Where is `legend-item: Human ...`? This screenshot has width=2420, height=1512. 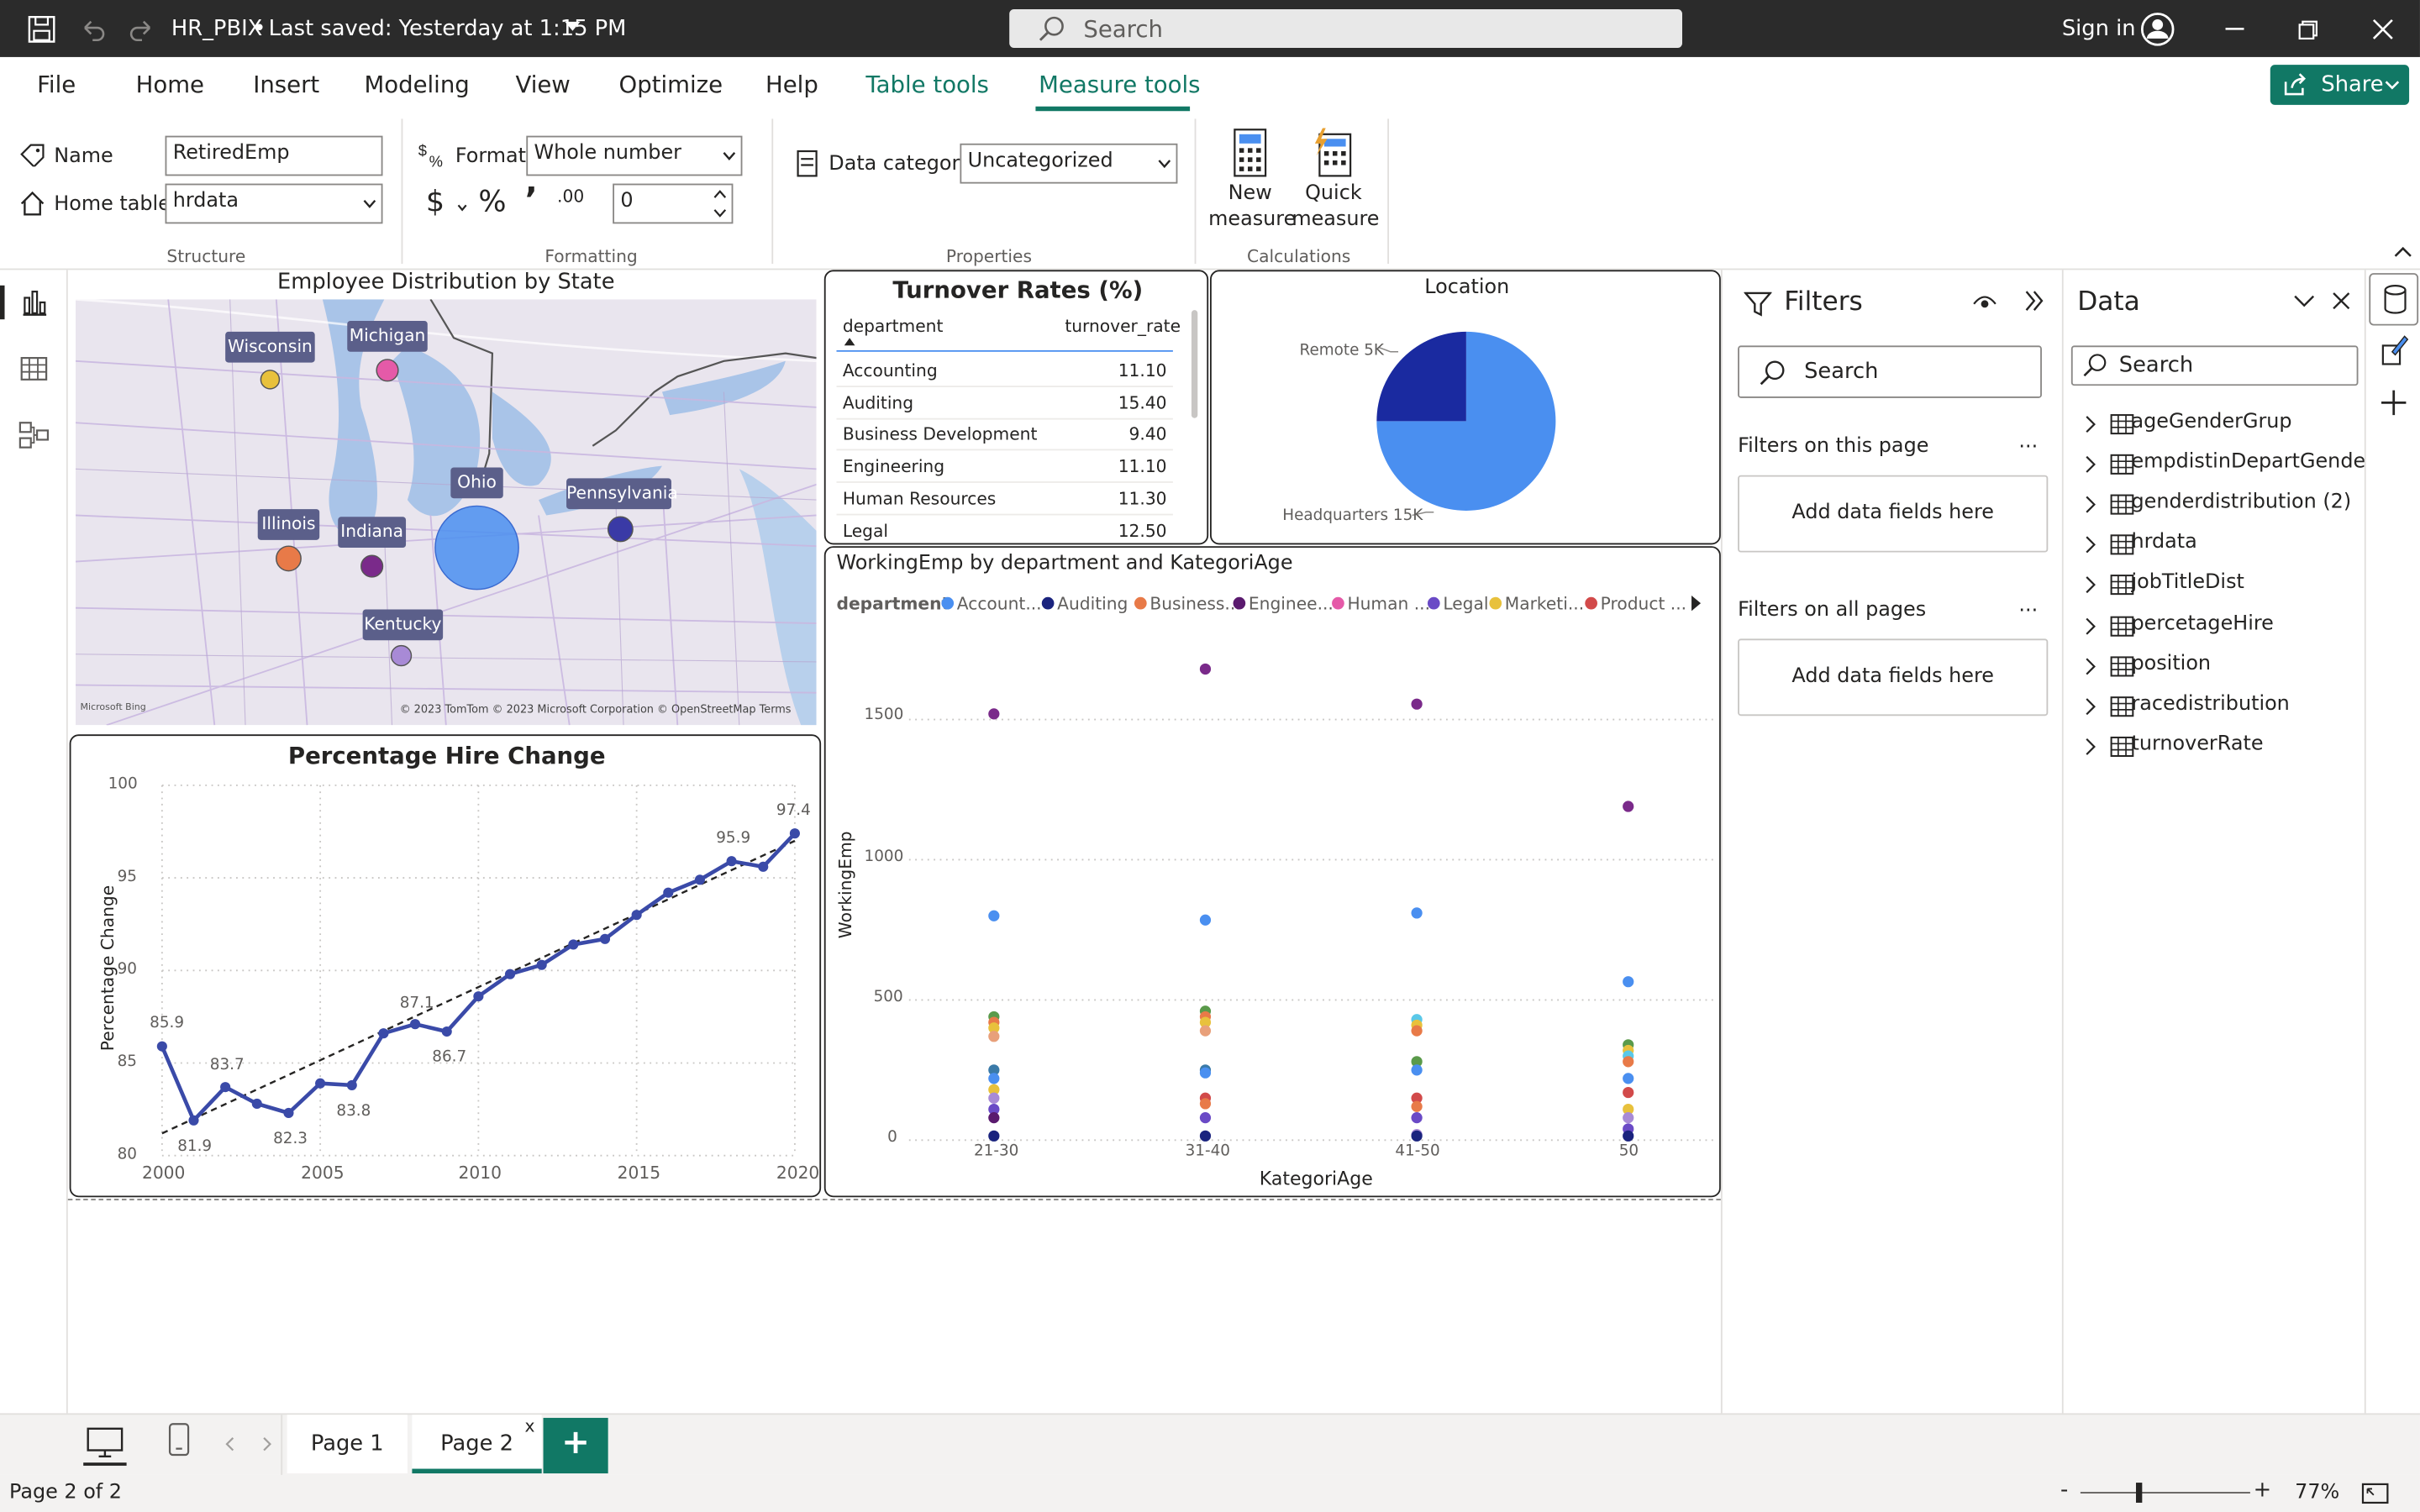
legend-item: Human ... is located at coordinates (1381, 604).